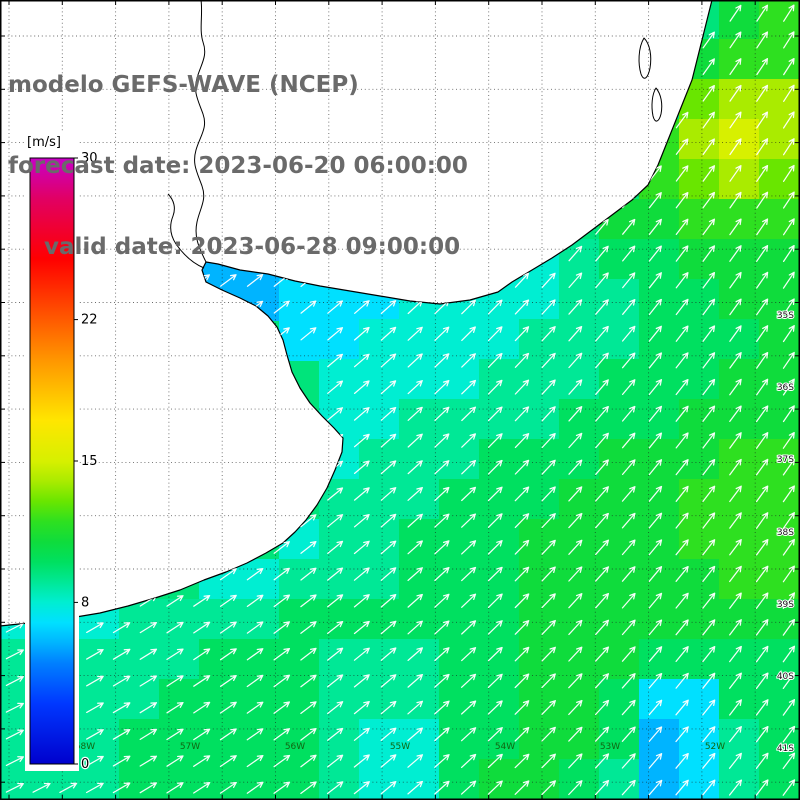 The height and width of the screenshot is (800, 800). I want to click on longitude-labels: 58W 57W 56W 55W 54W 53W 52W, so click(400, 747).